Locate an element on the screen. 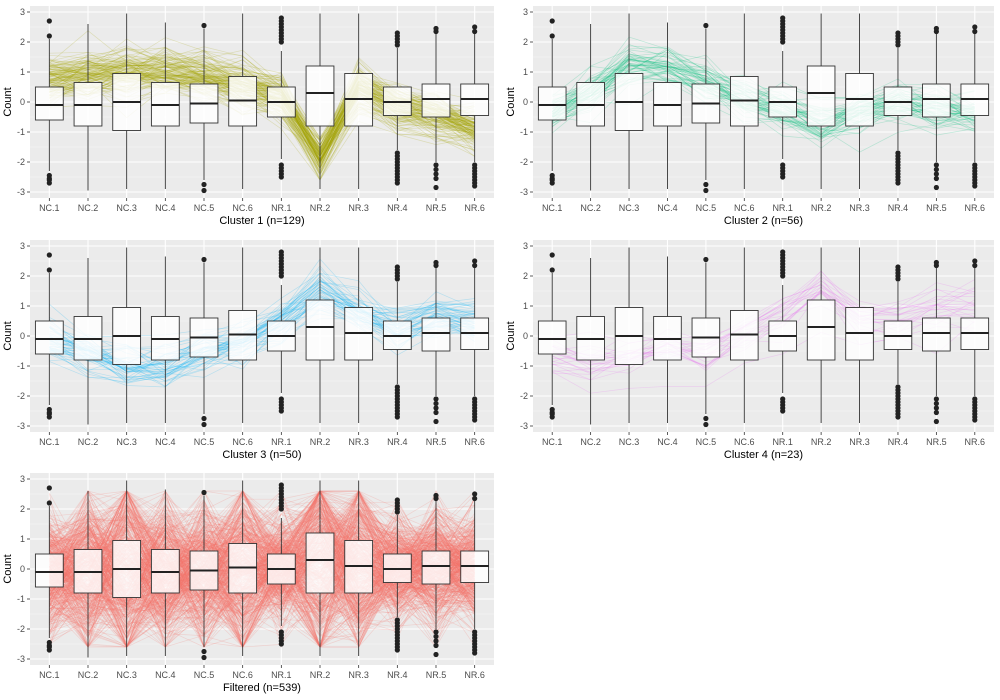 The height and width of the screenshot is (700, 1000). boxplot-NR.1 is located at coordinates (782, 331).